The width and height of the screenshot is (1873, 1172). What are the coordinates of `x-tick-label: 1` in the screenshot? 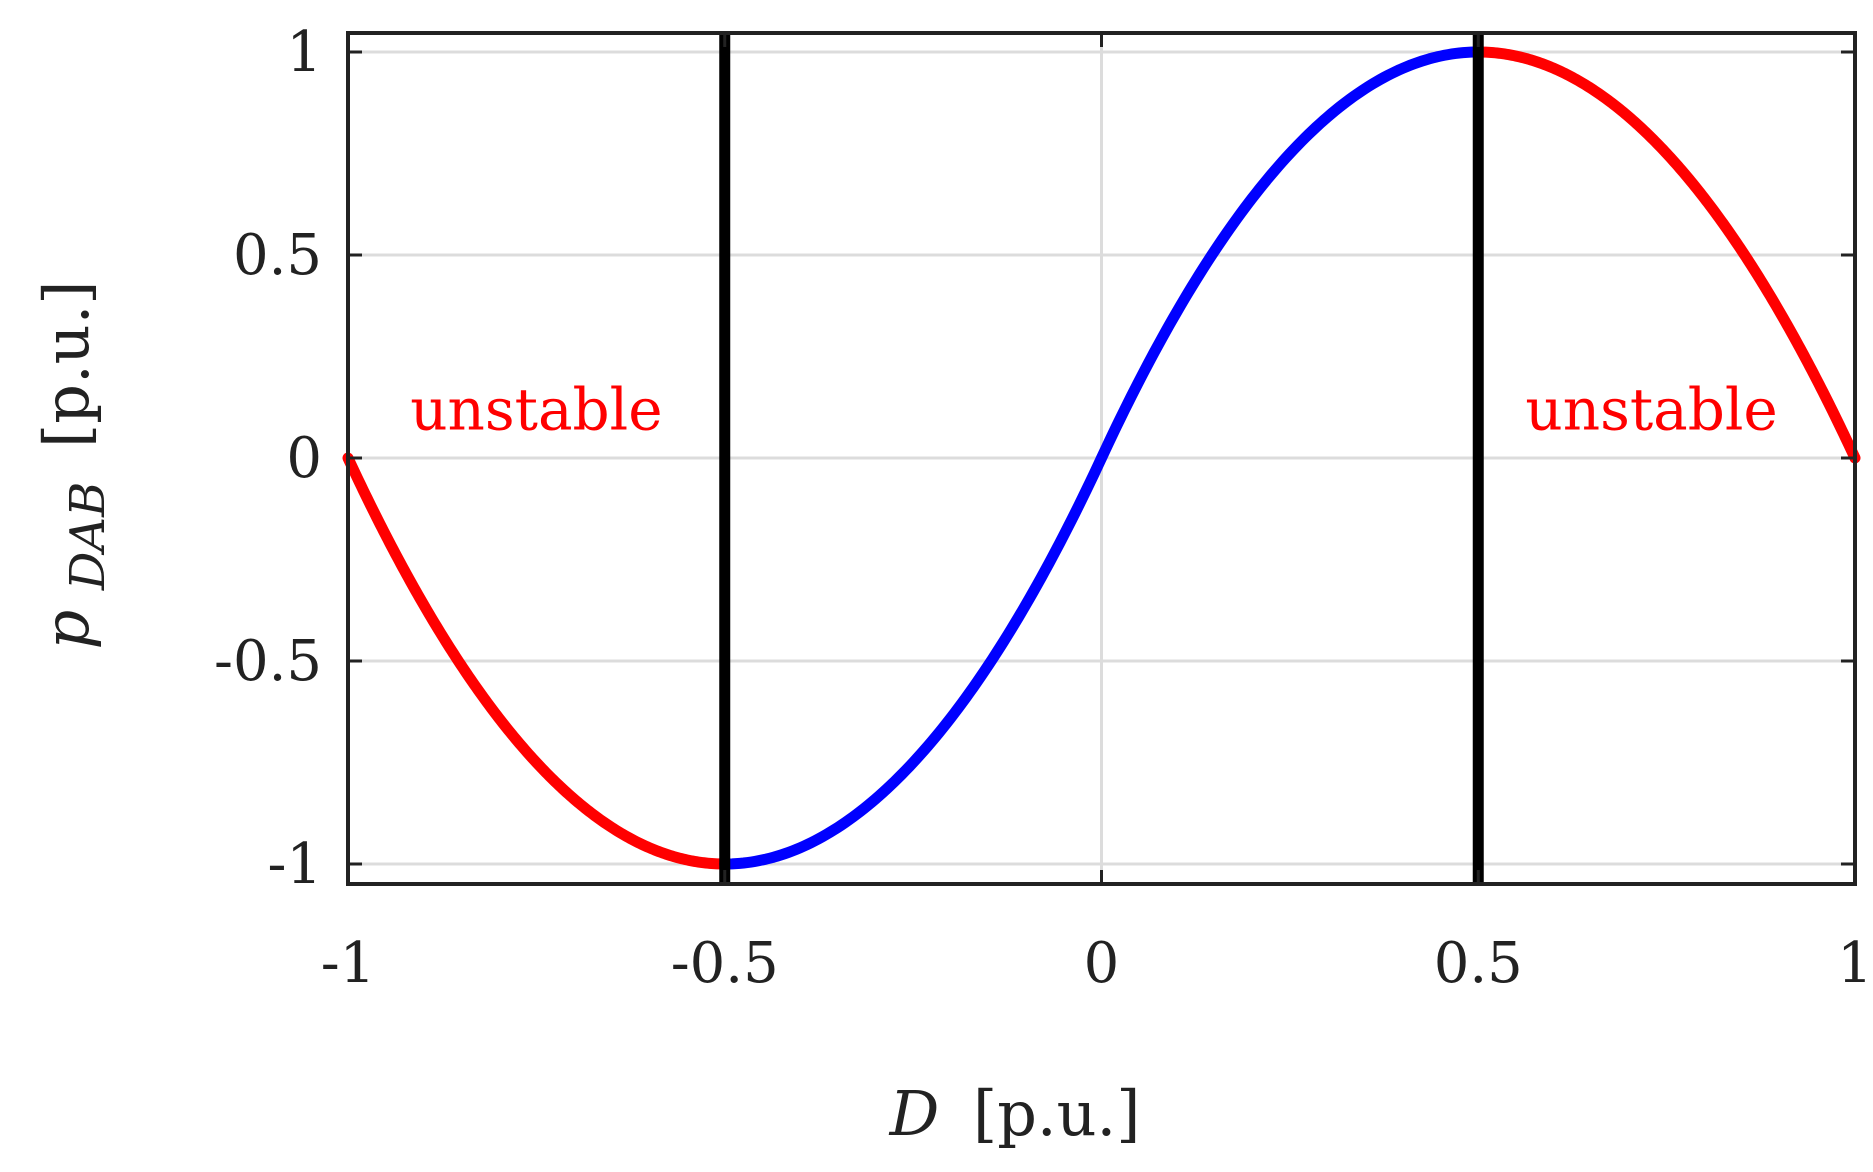 It's located at (1855, 963).